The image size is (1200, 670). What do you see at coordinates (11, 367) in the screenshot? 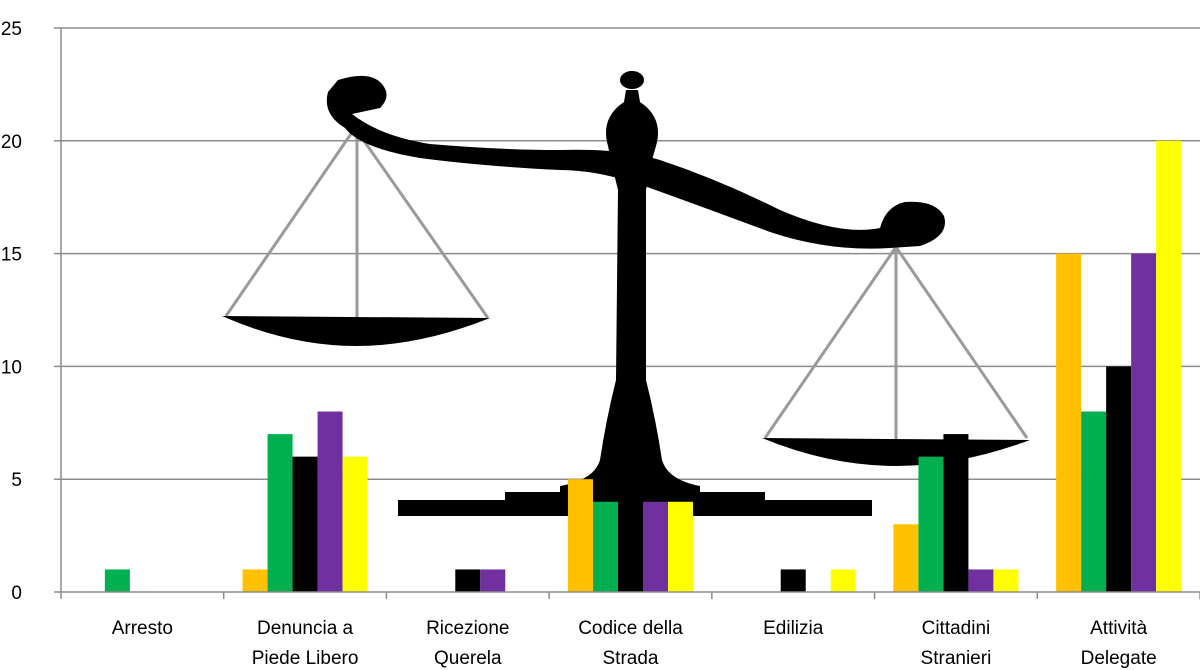
I see `y-tick-label: 10` at bounding box center [11, 367].